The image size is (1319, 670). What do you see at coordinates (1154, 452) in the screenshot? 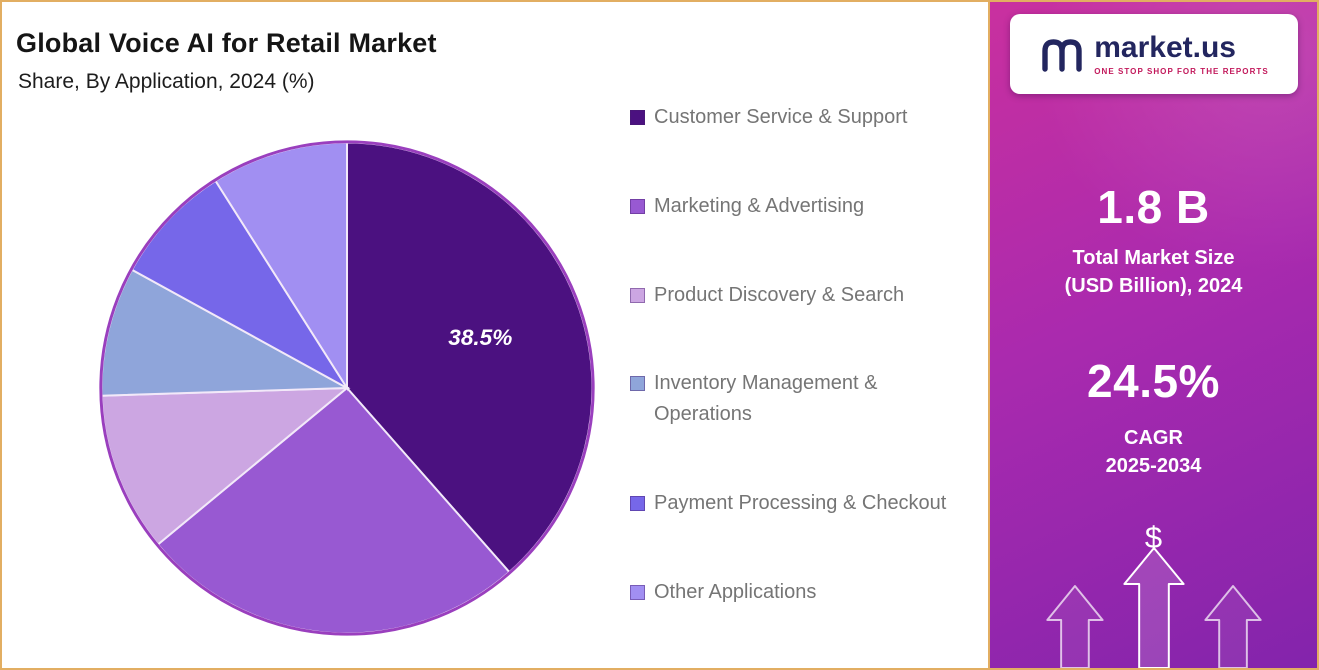
I see `cagr-label: CAGR 2025-2034` at bounding box center [1154, 452].